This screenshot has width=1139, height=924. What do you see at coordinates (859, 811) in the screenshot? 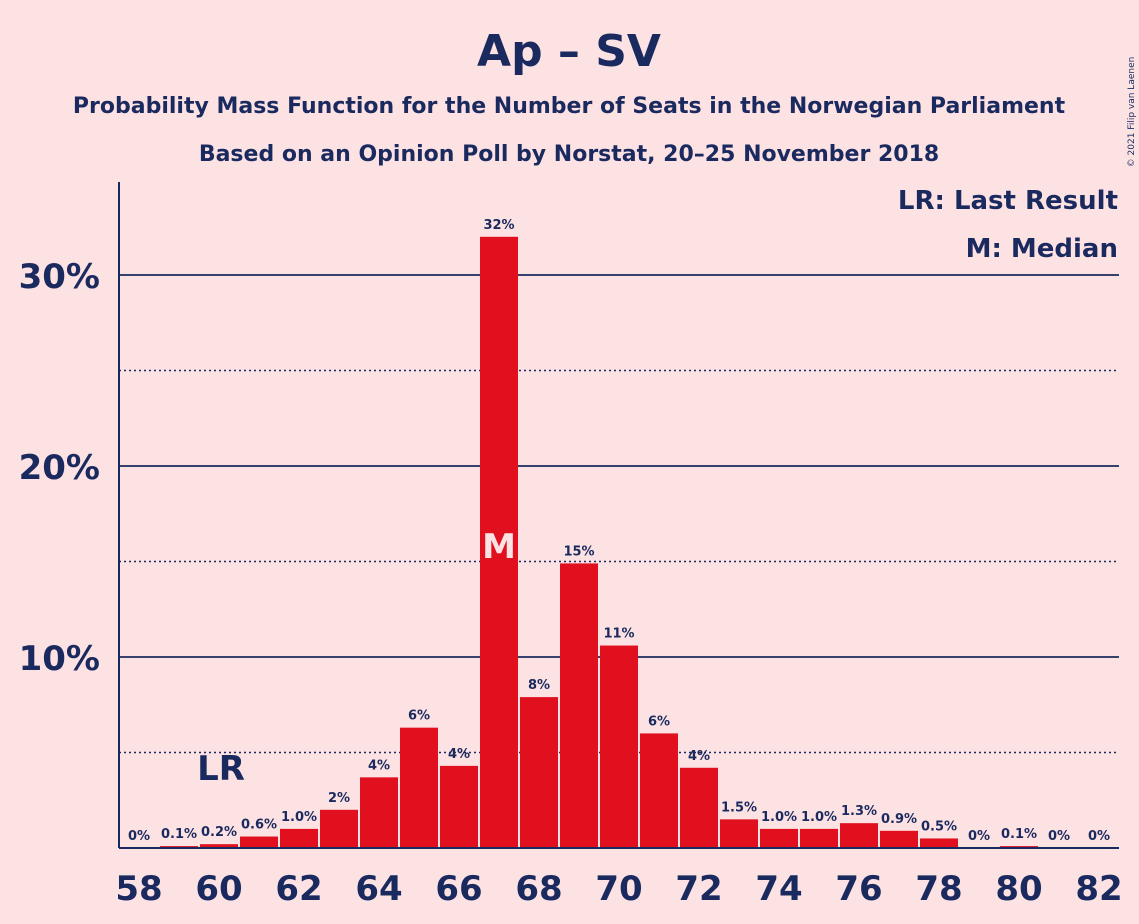
I see `bar-value-label: 1.3%` at bounding box center [859, 811].